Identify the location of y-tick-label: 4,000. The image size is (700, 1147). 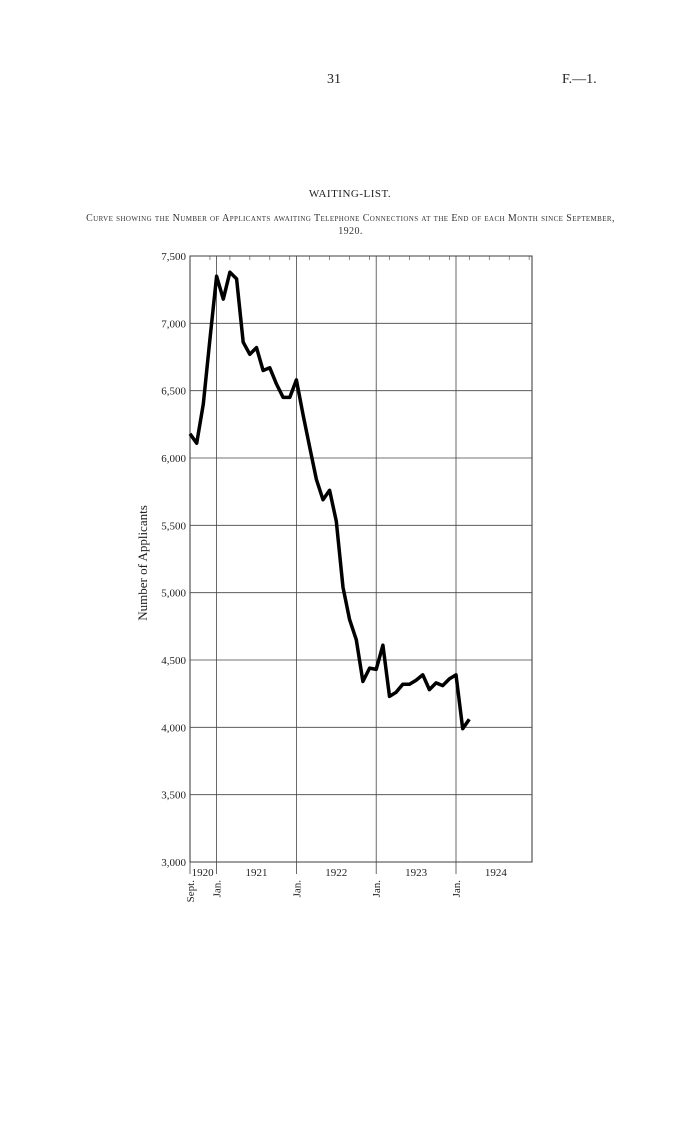
(173, 728).